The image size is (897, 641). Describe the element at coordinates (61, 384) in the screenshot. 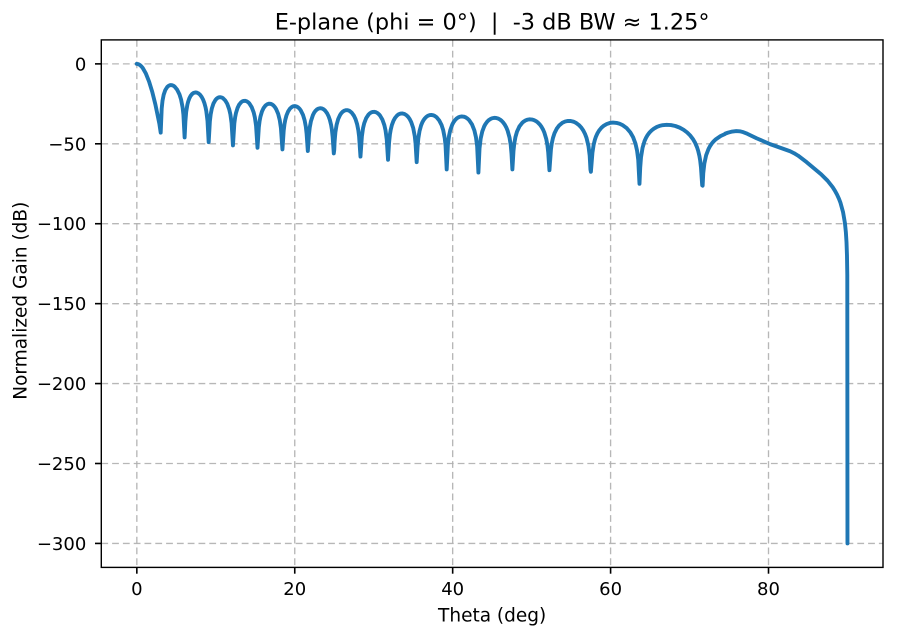

I see `y-tick-label: −200` at that location.